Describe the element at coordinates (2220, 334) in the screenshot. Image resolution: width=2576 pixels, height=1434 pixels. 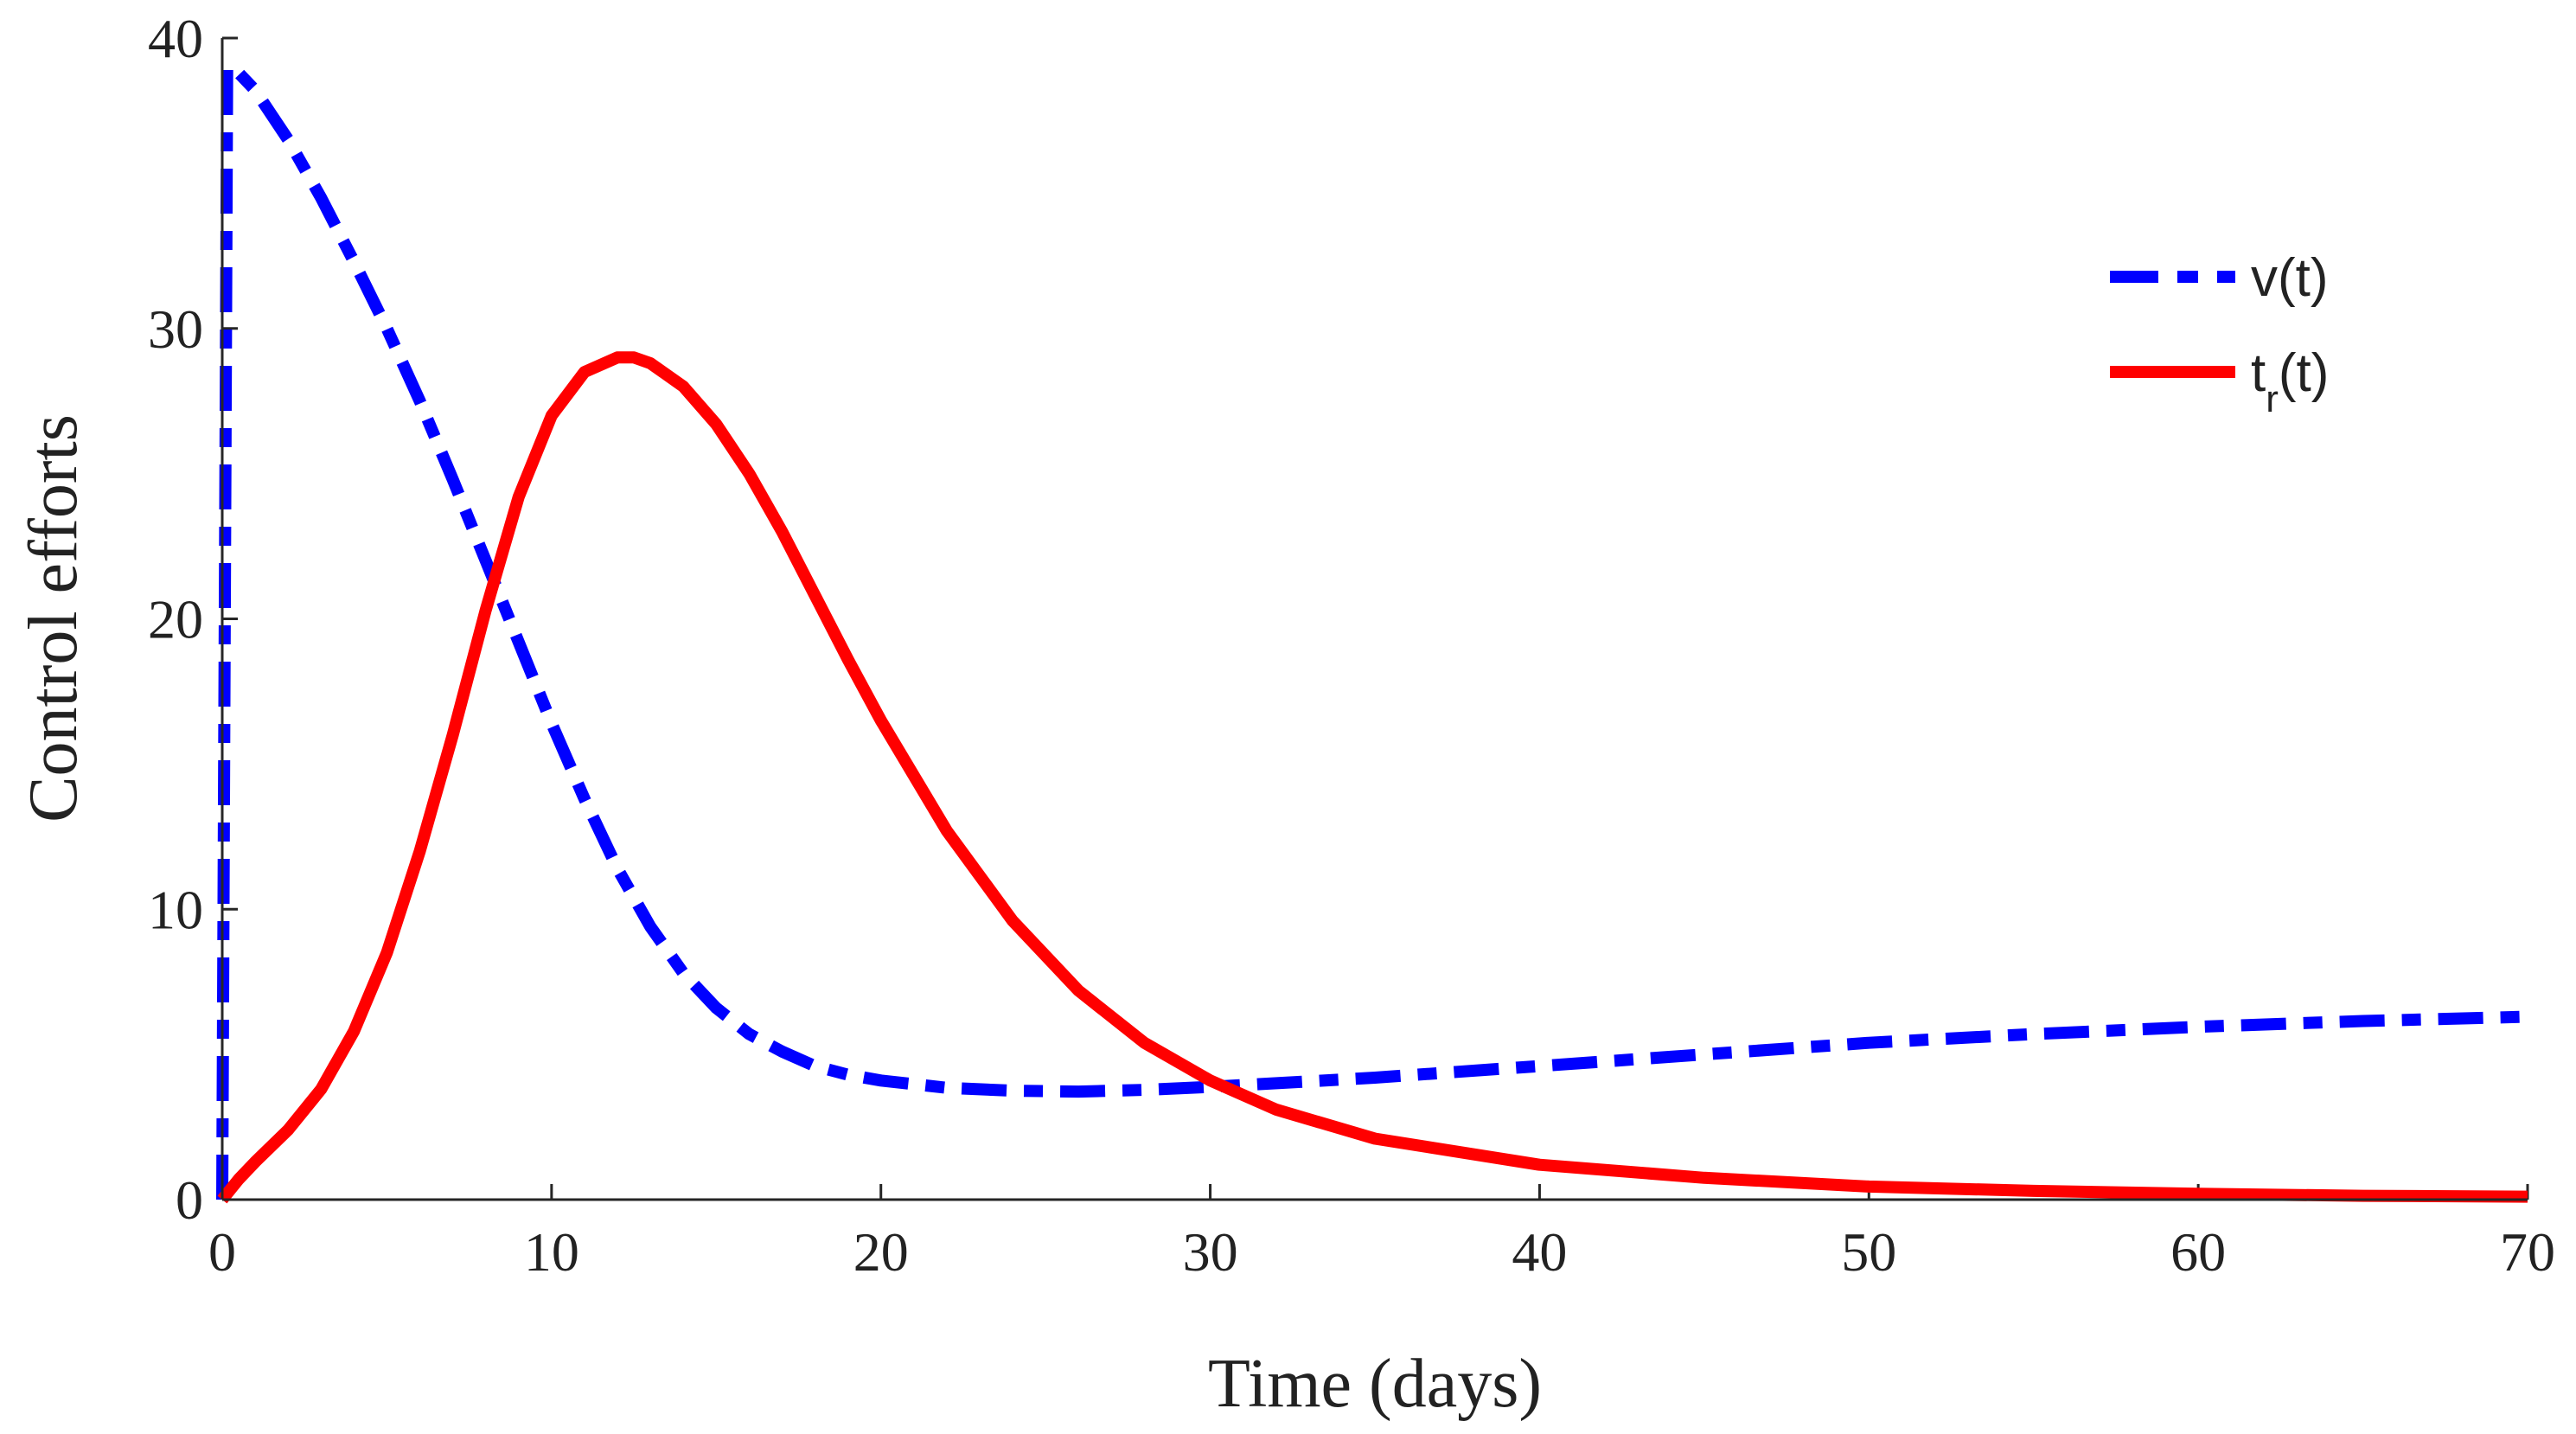
I see `legend: v(t) tr(t)` at that location.